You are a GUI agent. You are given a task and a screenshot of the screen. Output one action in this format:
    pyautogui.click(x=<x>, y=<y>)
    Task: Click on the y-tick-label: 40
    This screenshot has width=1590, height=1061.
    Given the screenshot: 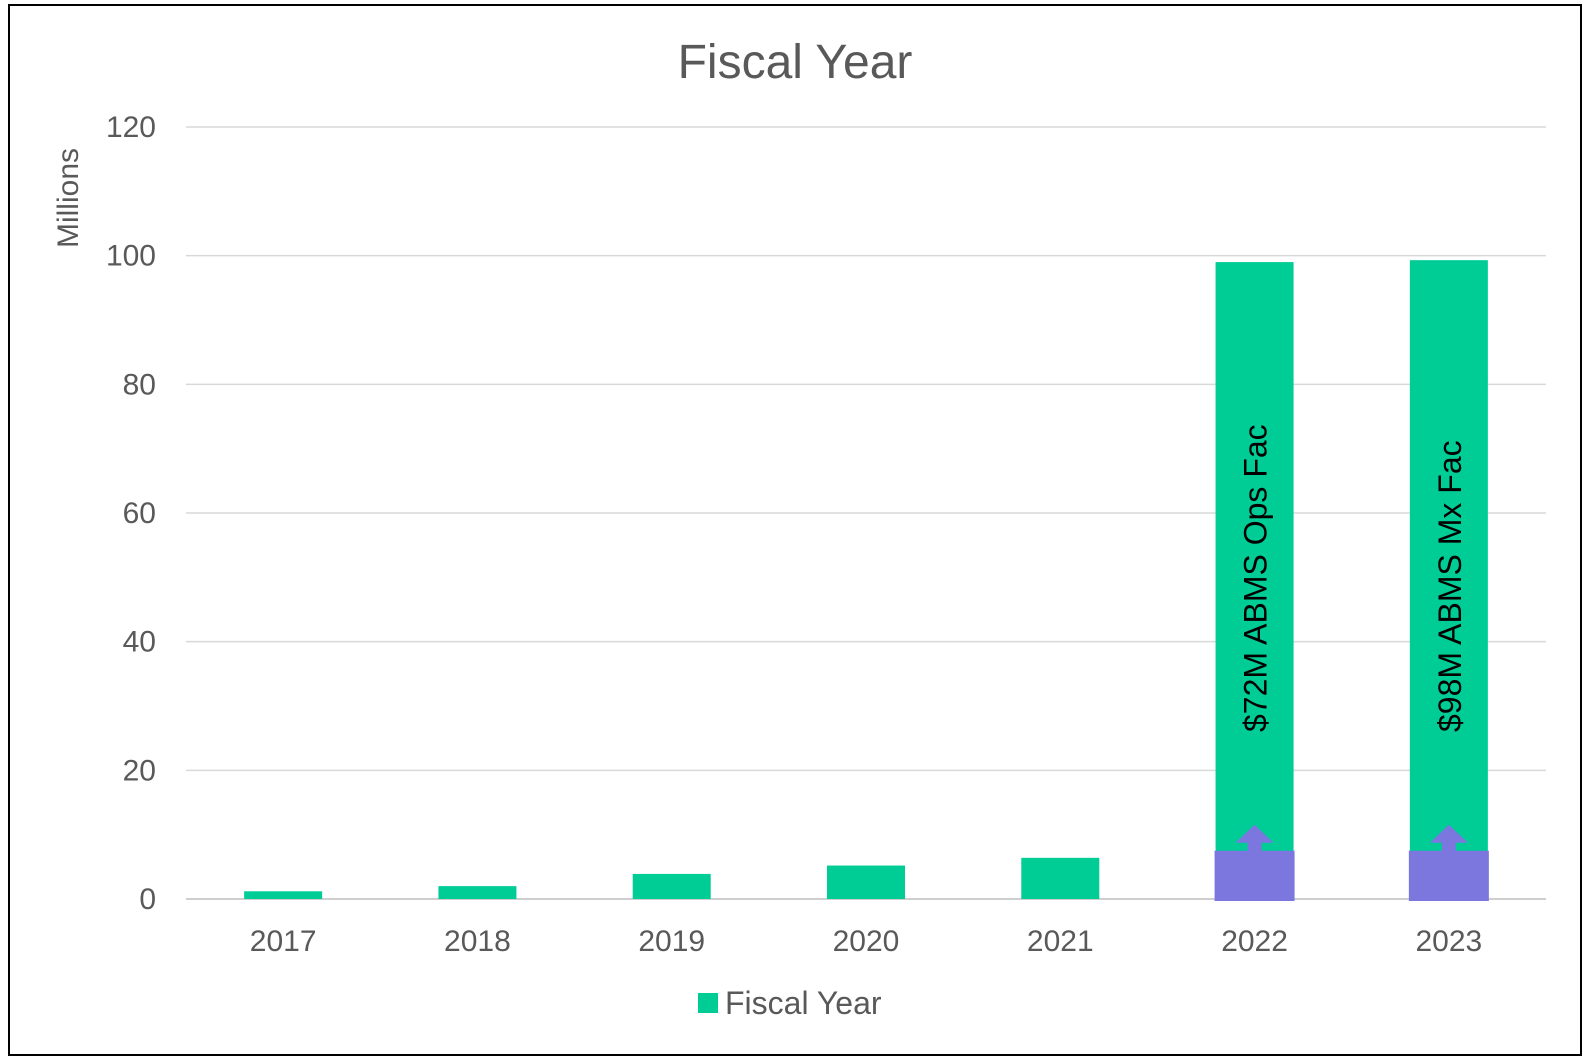 What is the action you would take?
    pyautogui.click(x=139, y=642)
    